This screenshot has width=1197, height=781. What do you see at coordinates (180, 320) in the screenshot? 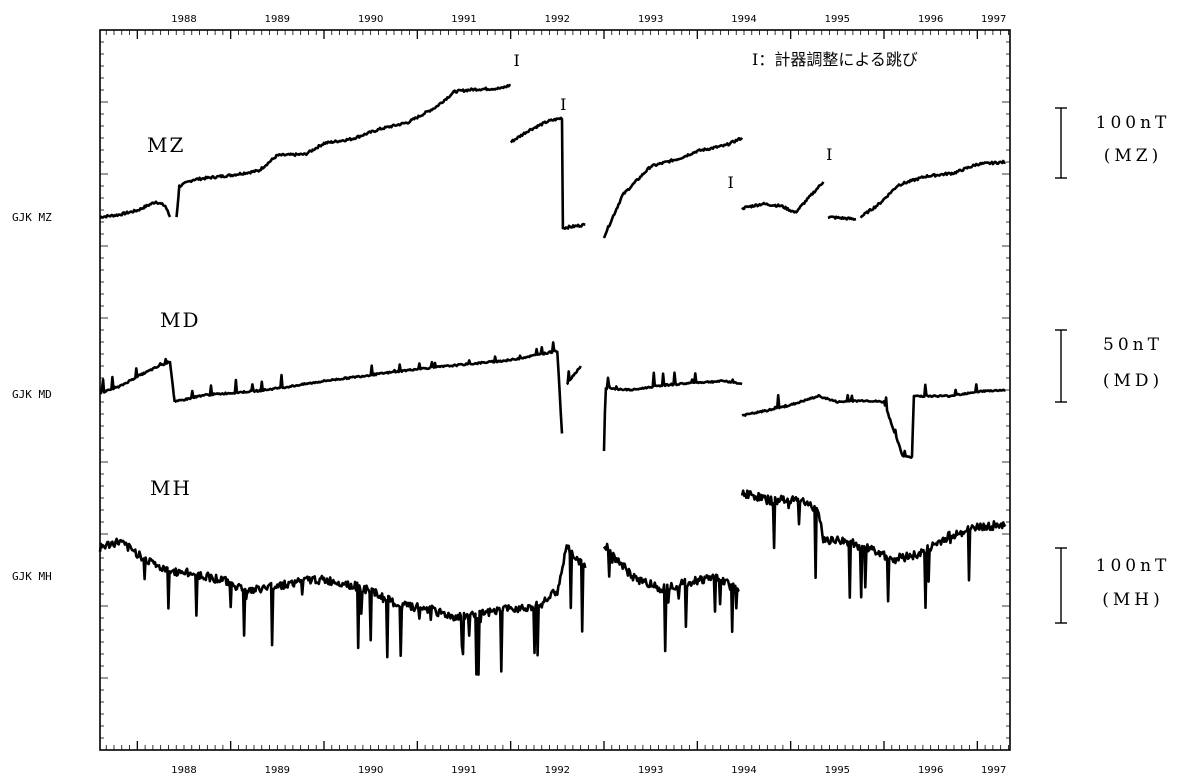
I see `series-title-md: MD` at bounding box center [180, 320].